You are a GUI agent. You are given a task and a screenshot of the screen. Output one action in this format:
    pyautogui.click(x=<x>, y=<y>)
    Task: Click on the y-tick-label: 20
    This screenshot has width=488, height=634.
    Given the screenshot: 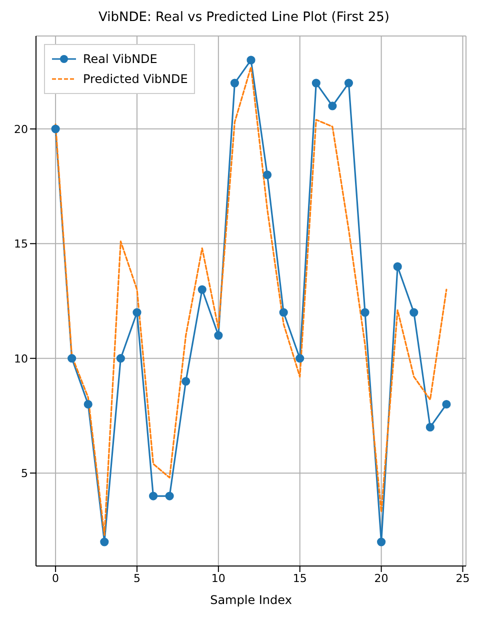 What is the action you would take?
    pyautogui.click(x=21, y=129)
    